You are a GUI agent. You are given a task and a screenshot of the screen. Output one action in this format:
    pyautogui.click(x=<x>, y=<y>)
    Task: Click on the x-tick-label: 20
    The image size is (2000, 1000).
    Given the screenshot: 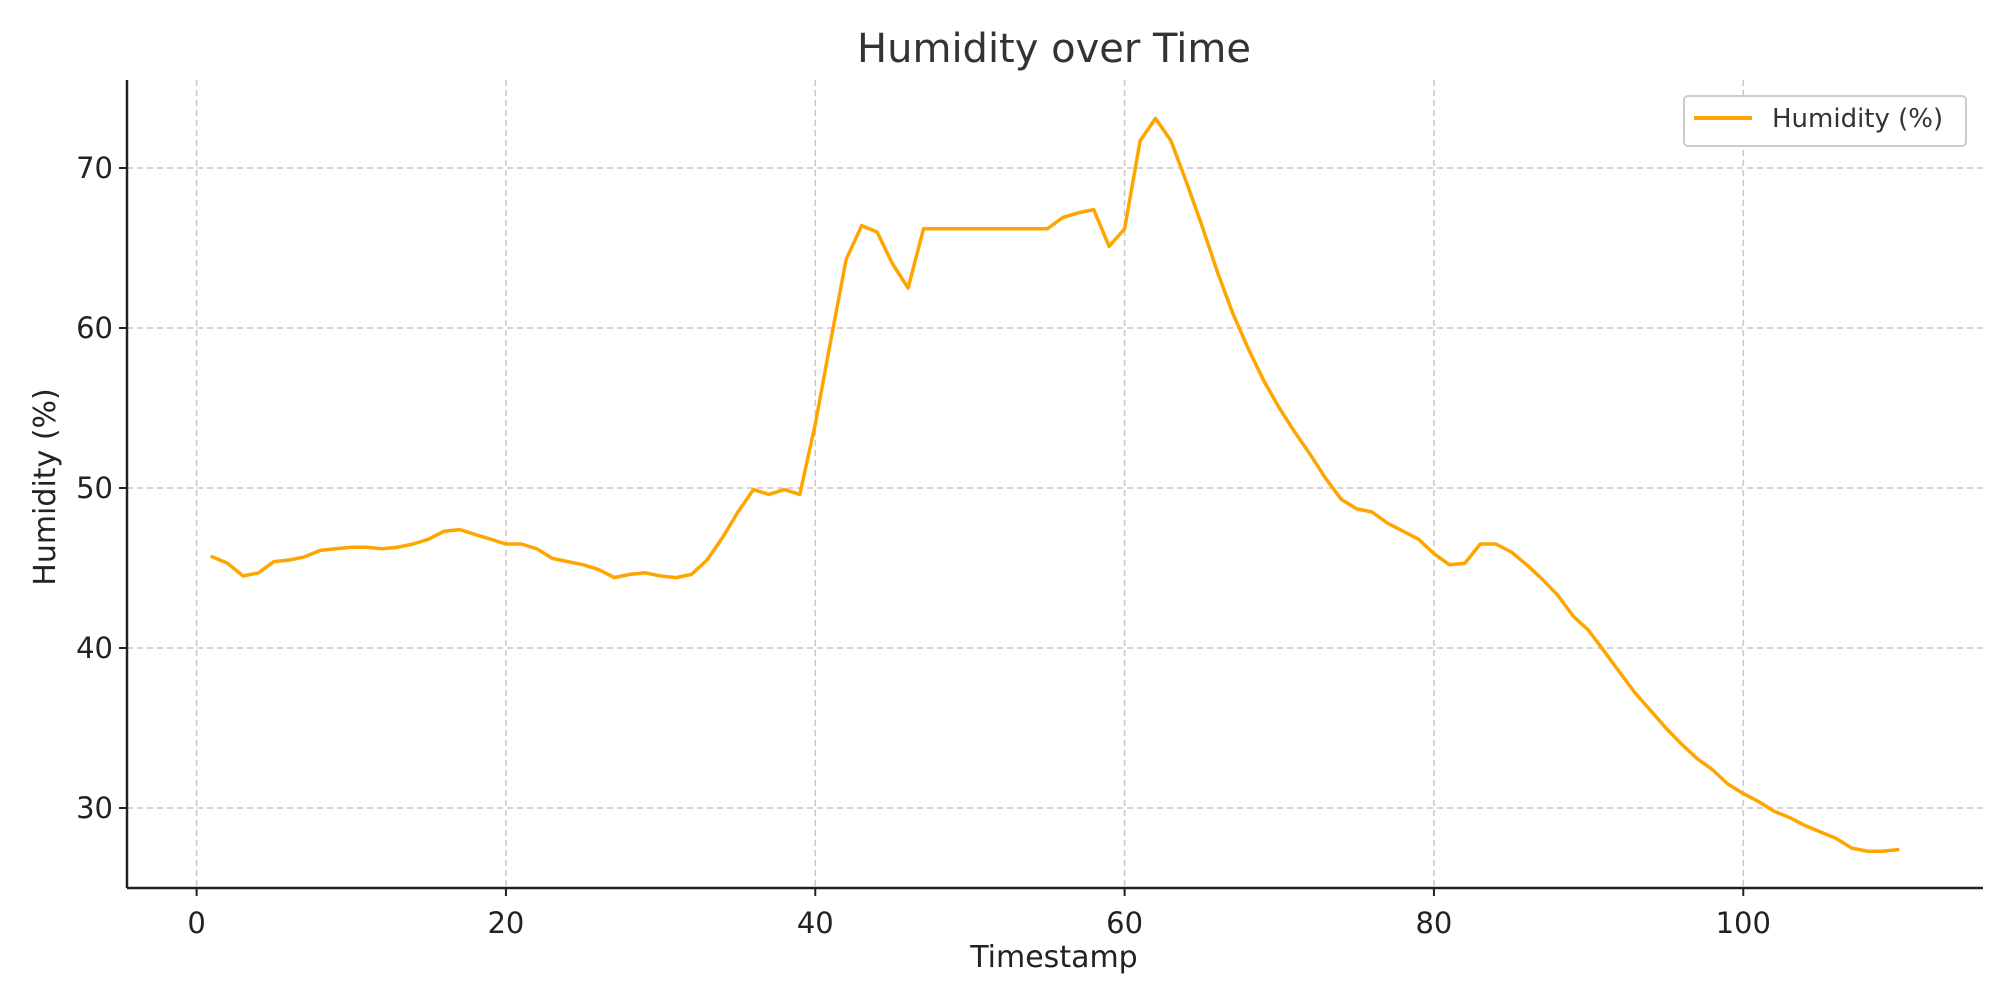 What is the action you would take?
    pyautogui.click(x=505, y=923)
    